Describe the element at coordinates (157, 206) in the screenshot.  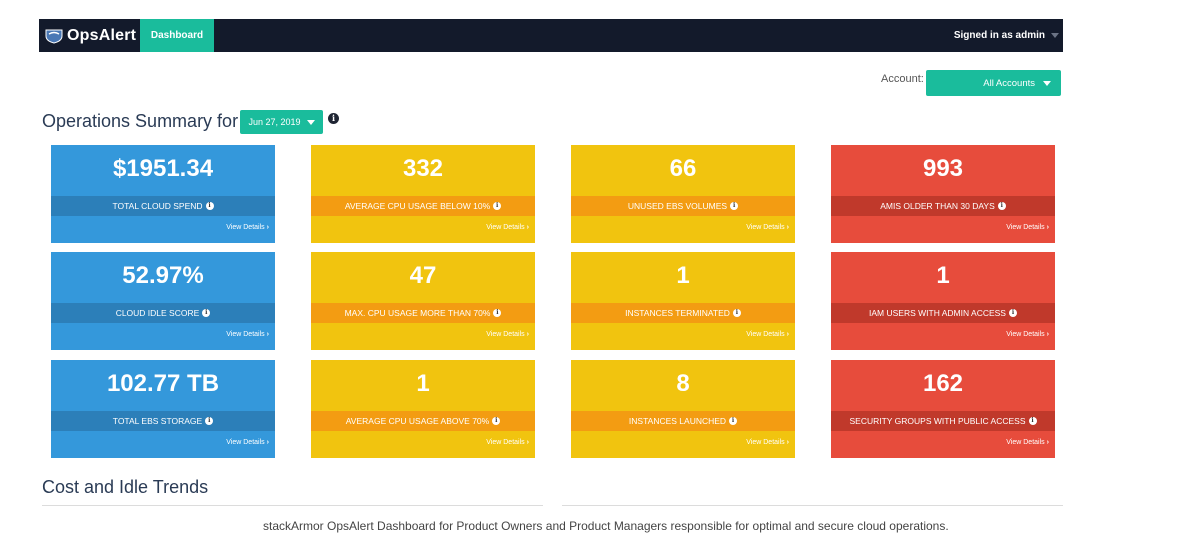
I see `metric-label: TOTAL CLOUD SPEND` at that location.